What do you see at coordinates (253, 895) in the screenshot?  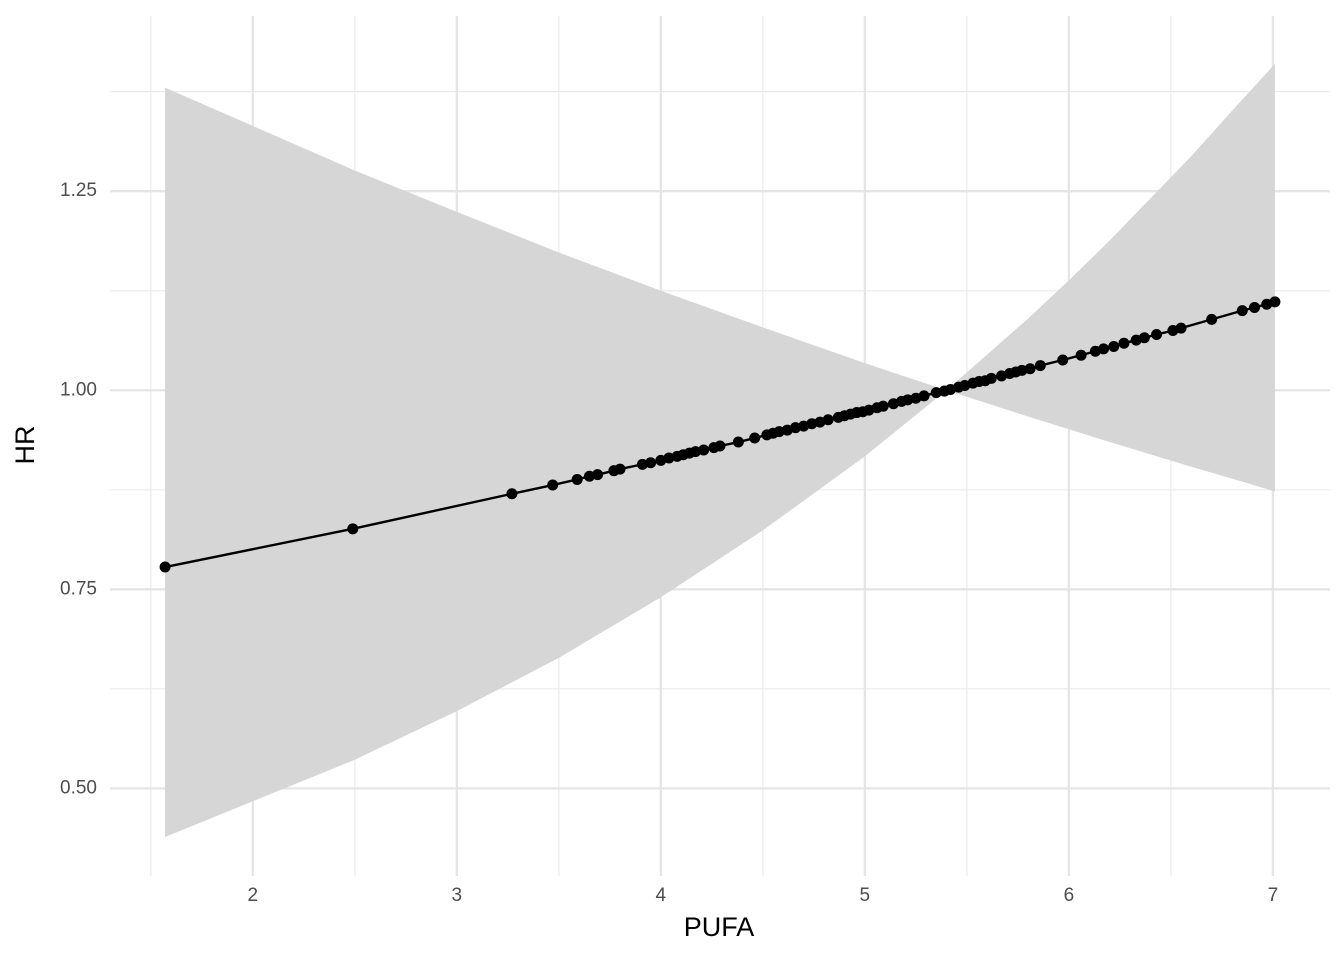 I see `x-tick-label: 2` at bounding box center [253, 895].